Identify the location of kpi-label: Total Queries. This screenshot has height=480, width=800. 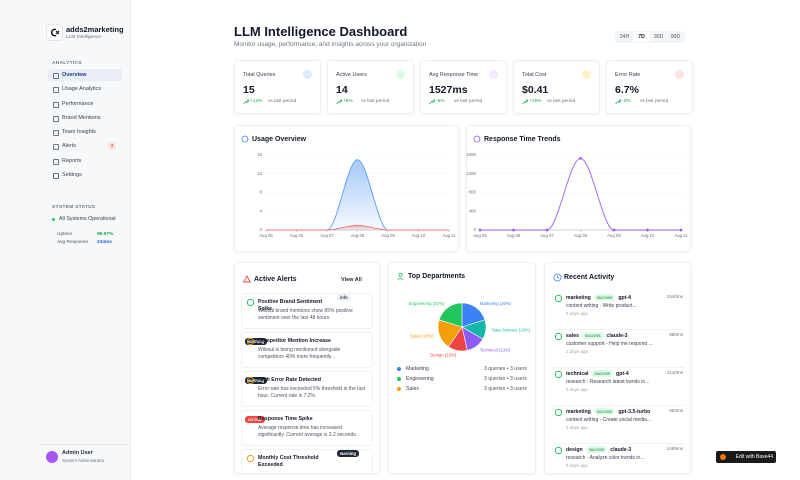
(259, 75).